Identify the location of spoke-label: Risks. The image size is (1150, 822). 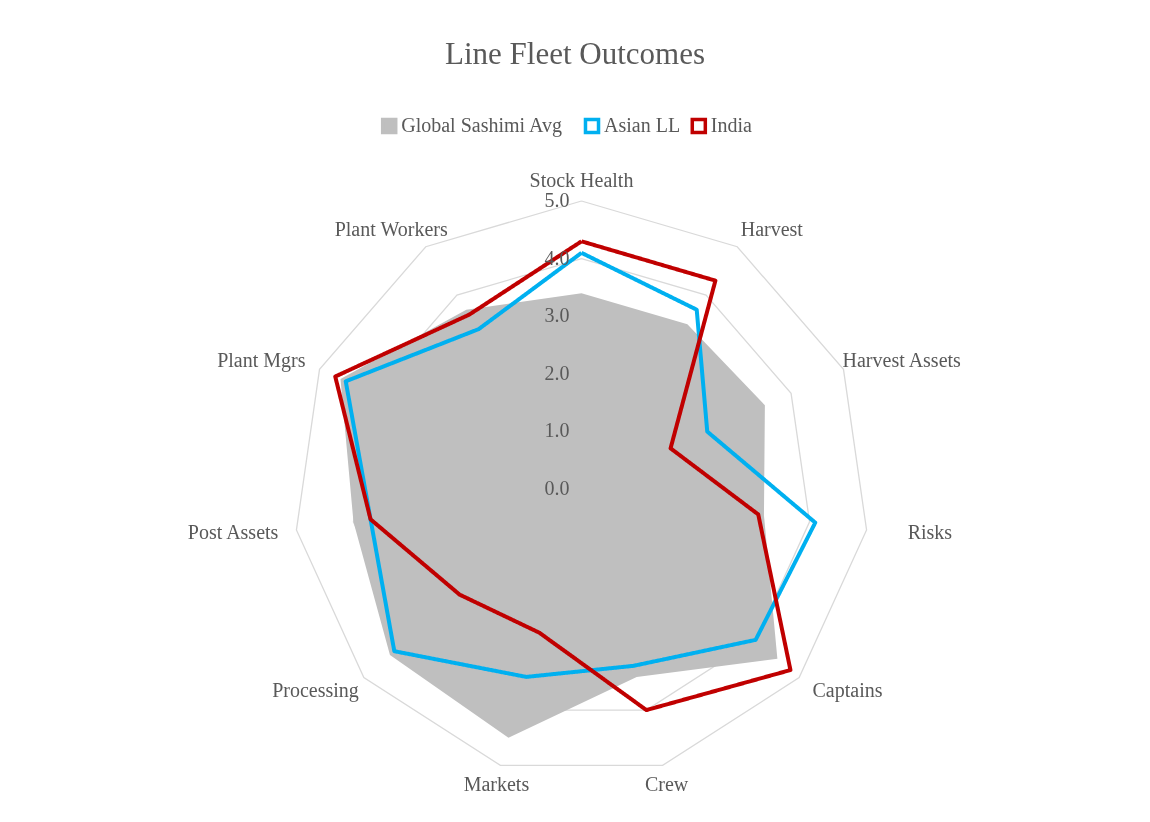
(930, 531).